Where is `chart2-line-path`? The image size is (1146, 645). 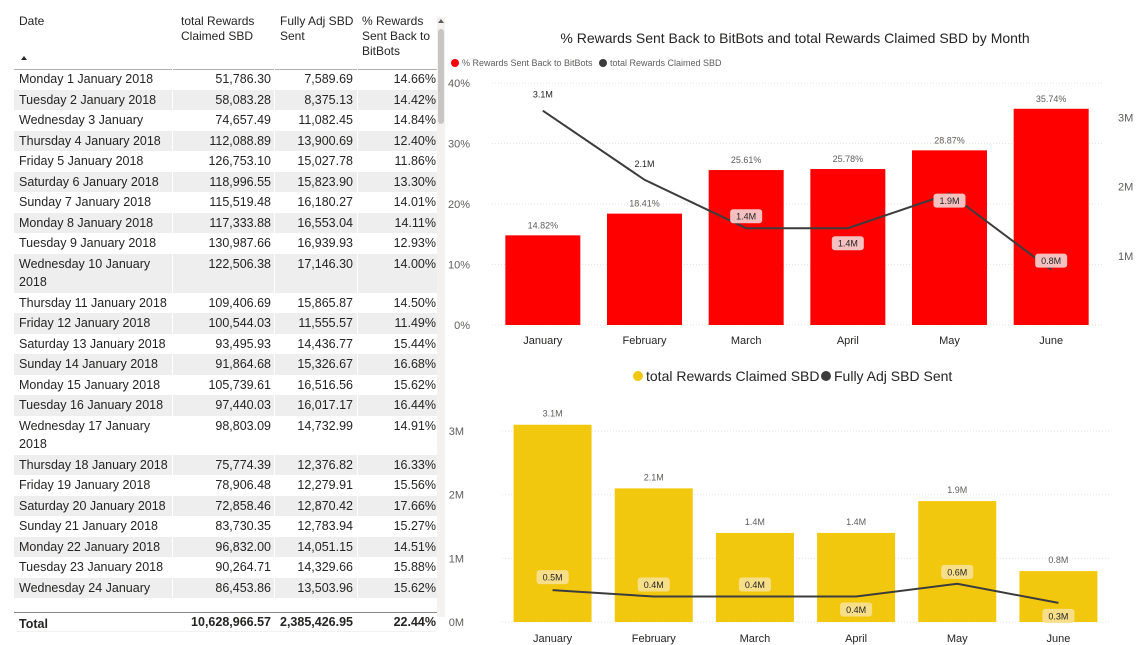 chart2-line-path is located at coordinates (805, 593).